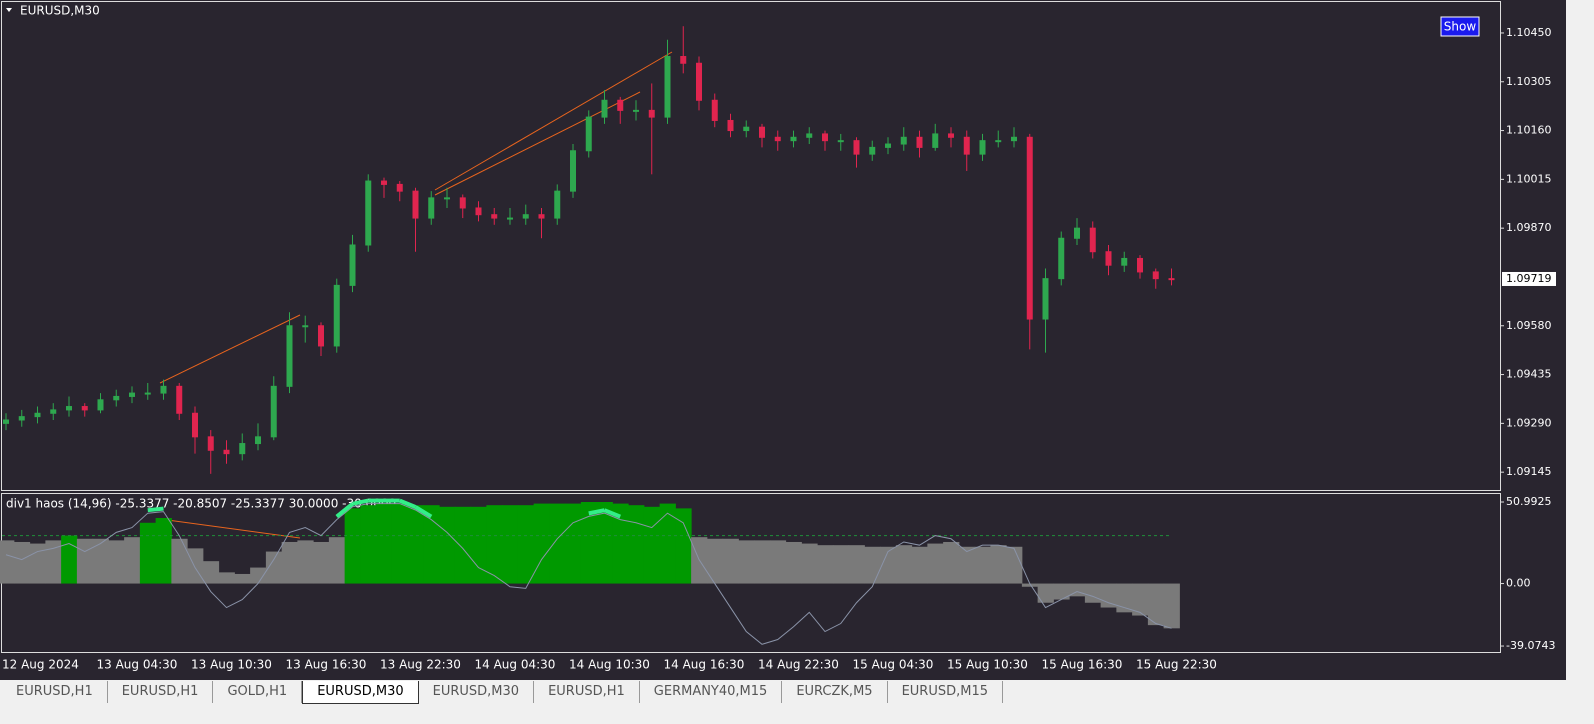  I want to click on x-tick-label: 14 Aug 04:30, so click(515, 665).